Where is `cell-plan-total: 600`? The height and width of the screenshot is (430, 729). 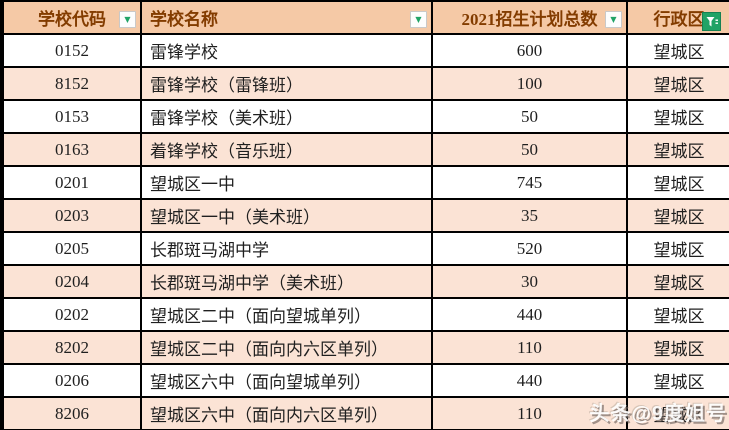 cell-plan-total: 600 is located at coordinates (529, 50).